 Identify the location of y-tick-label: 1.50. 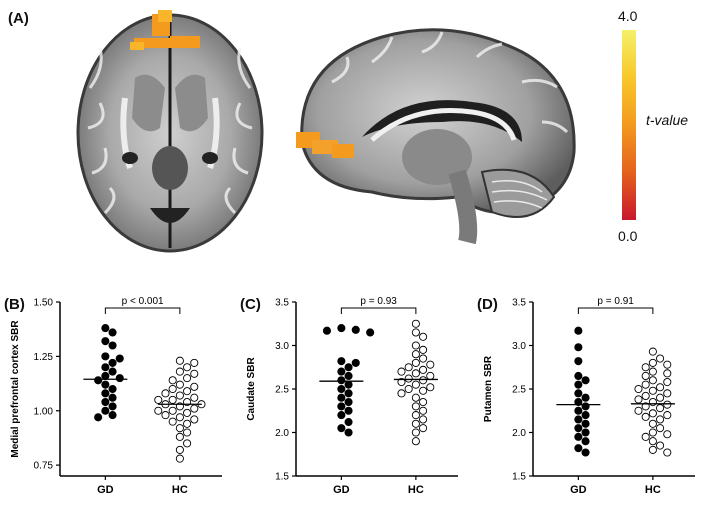
(44, 303).